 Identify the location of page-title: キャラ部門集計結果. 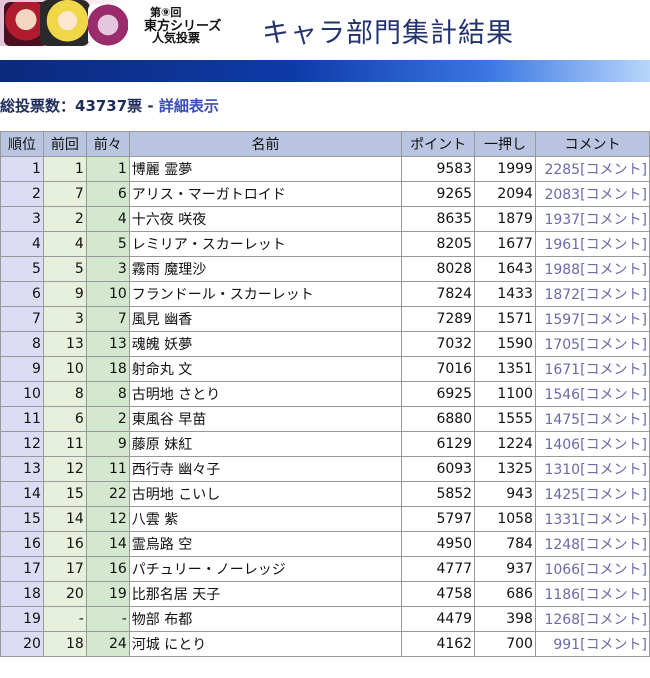
(388, 33).